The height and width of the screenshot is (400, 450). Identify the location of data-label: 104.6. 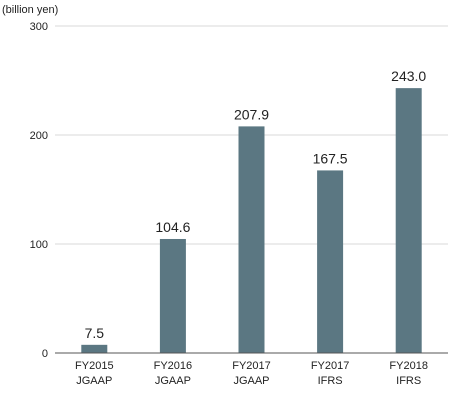
(172, 227).